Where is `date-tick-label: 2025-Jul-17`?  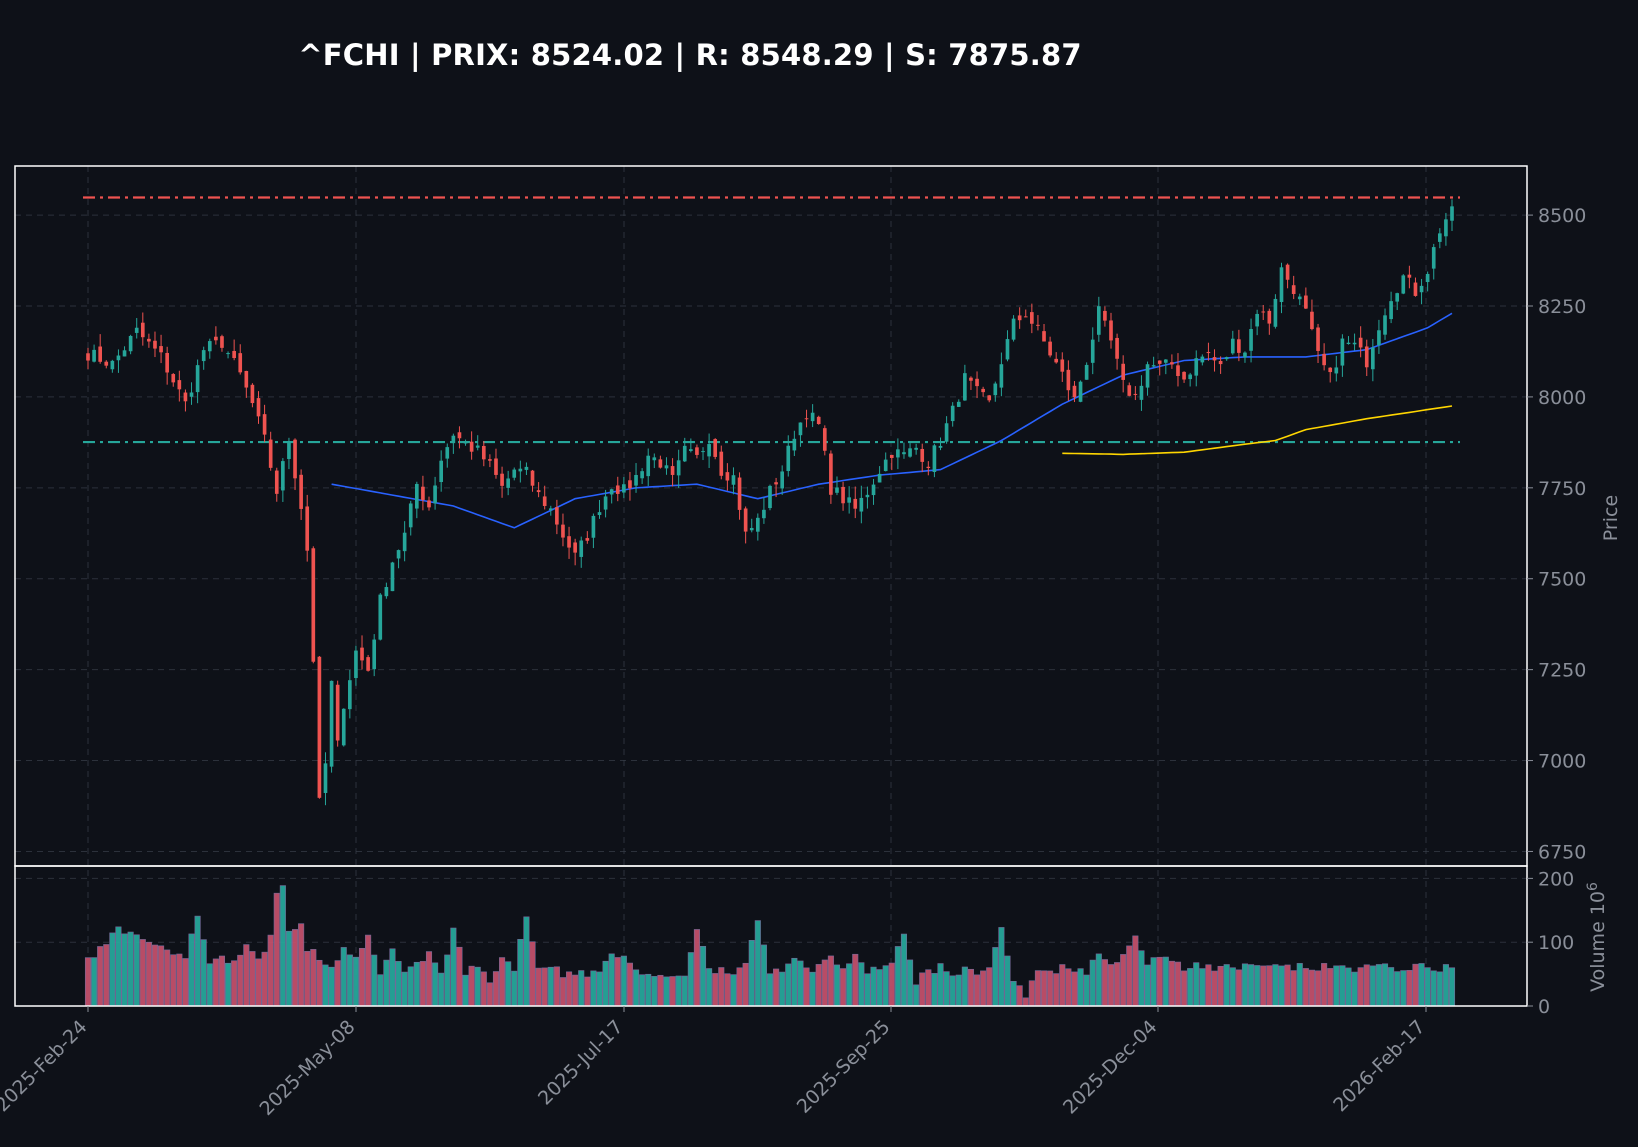 date-tick-label: 2025-Jul-17 is located at coordinates (581, 1063).